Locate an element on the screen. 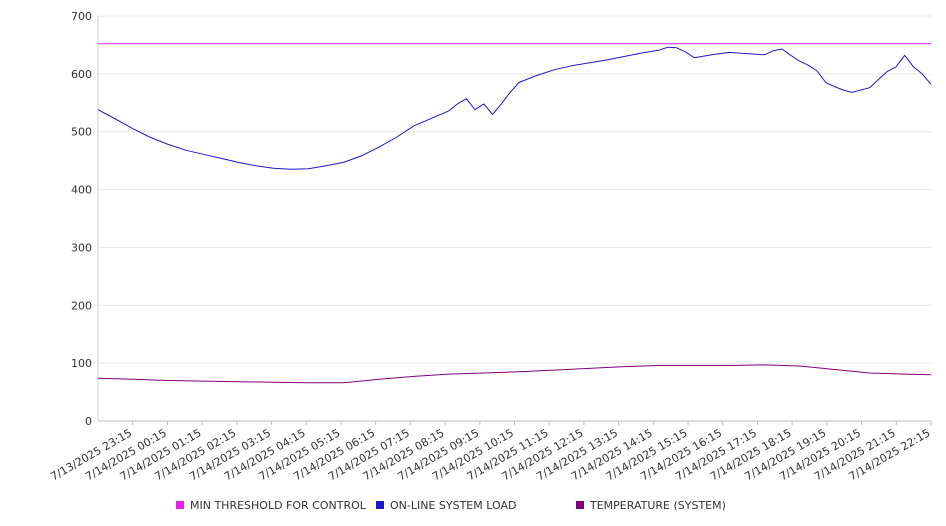 Image resolution: width=946 pixels, height=526 pixels. legend-label: ON-LINE SYSTEM LOAD is located at coordinates (453, 505).